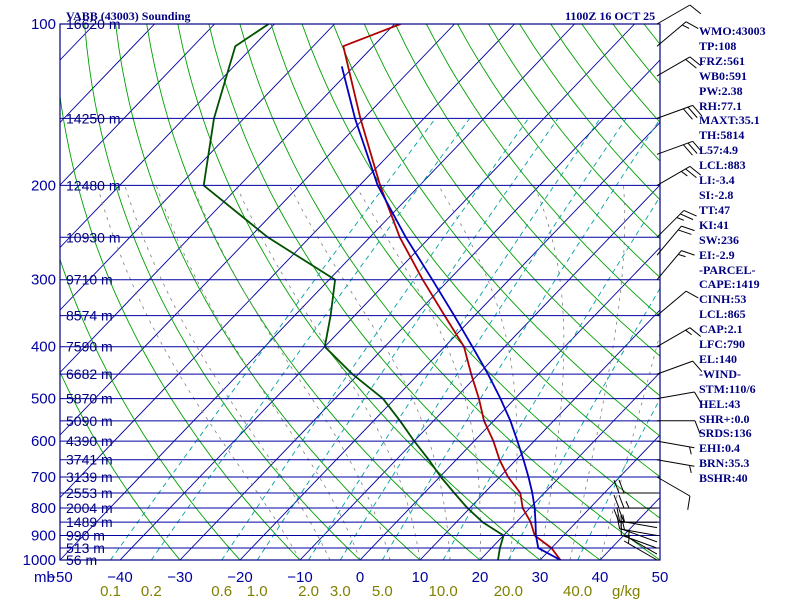 The image size is (800, 600). Describe the element at coordinates (722, 60) in the screenshot. I see `index-frz: FRZ:561` at that location.